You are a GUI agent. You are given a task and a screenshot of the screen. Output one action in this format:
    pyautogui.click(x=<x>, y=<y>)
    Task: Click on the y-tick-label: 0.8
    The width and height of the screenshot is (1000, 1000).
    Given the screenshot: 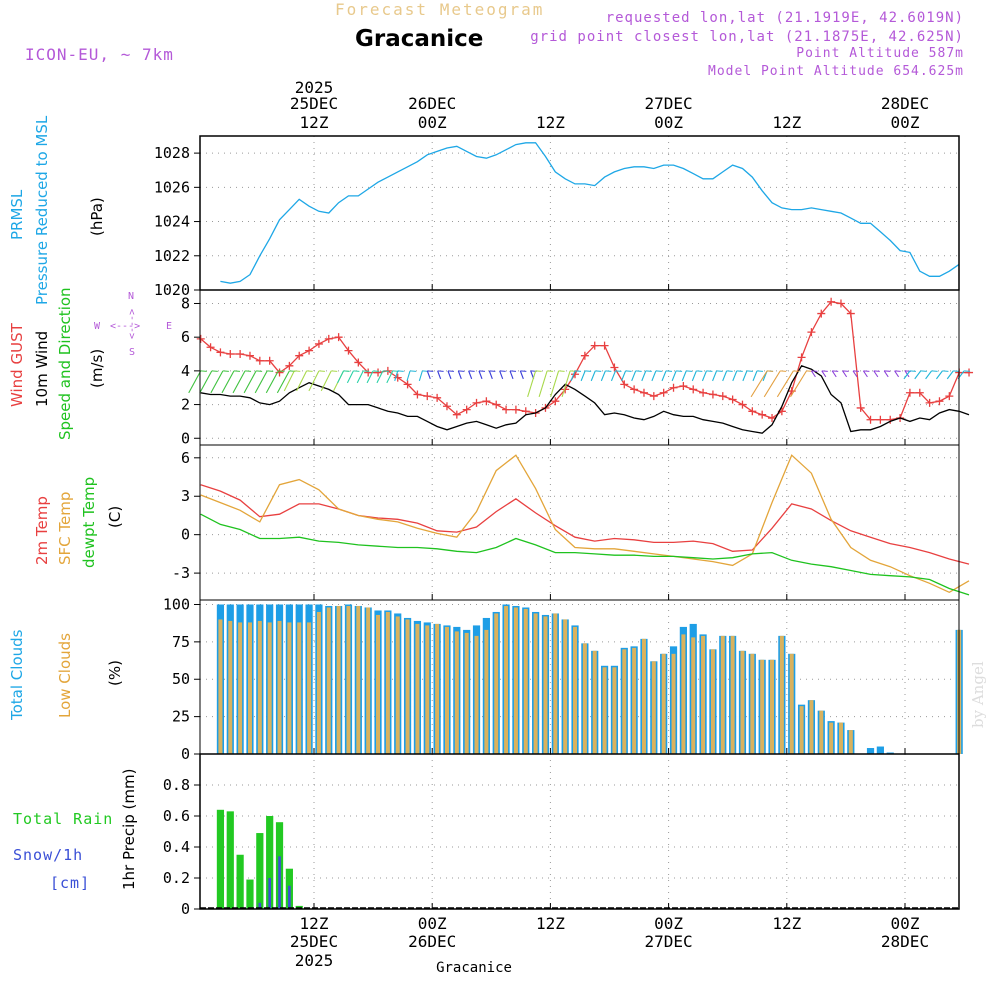 What is the action you would take?
    pyautogui.click(x=176, y=785)
    